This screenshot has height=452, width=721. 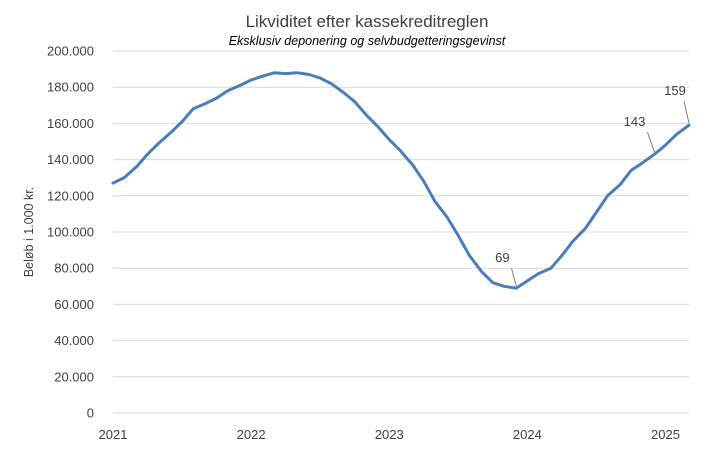 I want to click on data-label: 159, so click(x=675, y=90).